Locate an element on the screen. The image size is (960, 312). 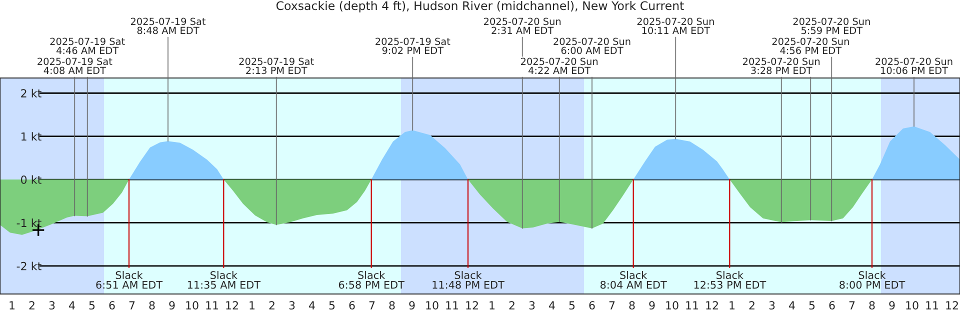
y-tick-label: 2 kt is located at coordinates (31, 93).